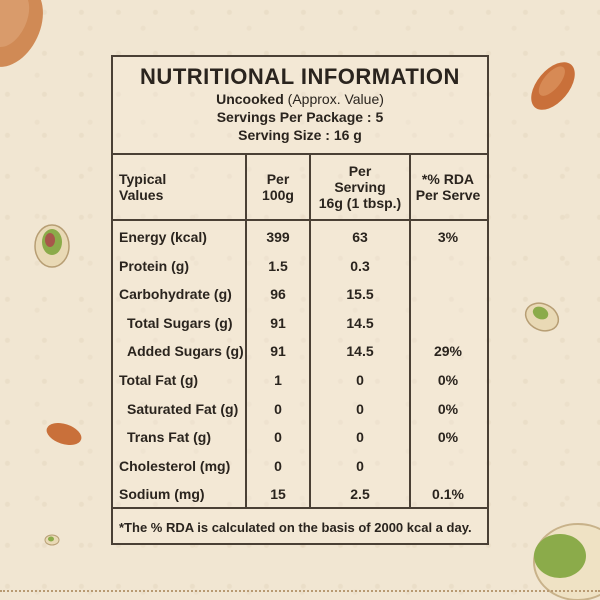  I want to click on dotted-border, so click(300, 591).